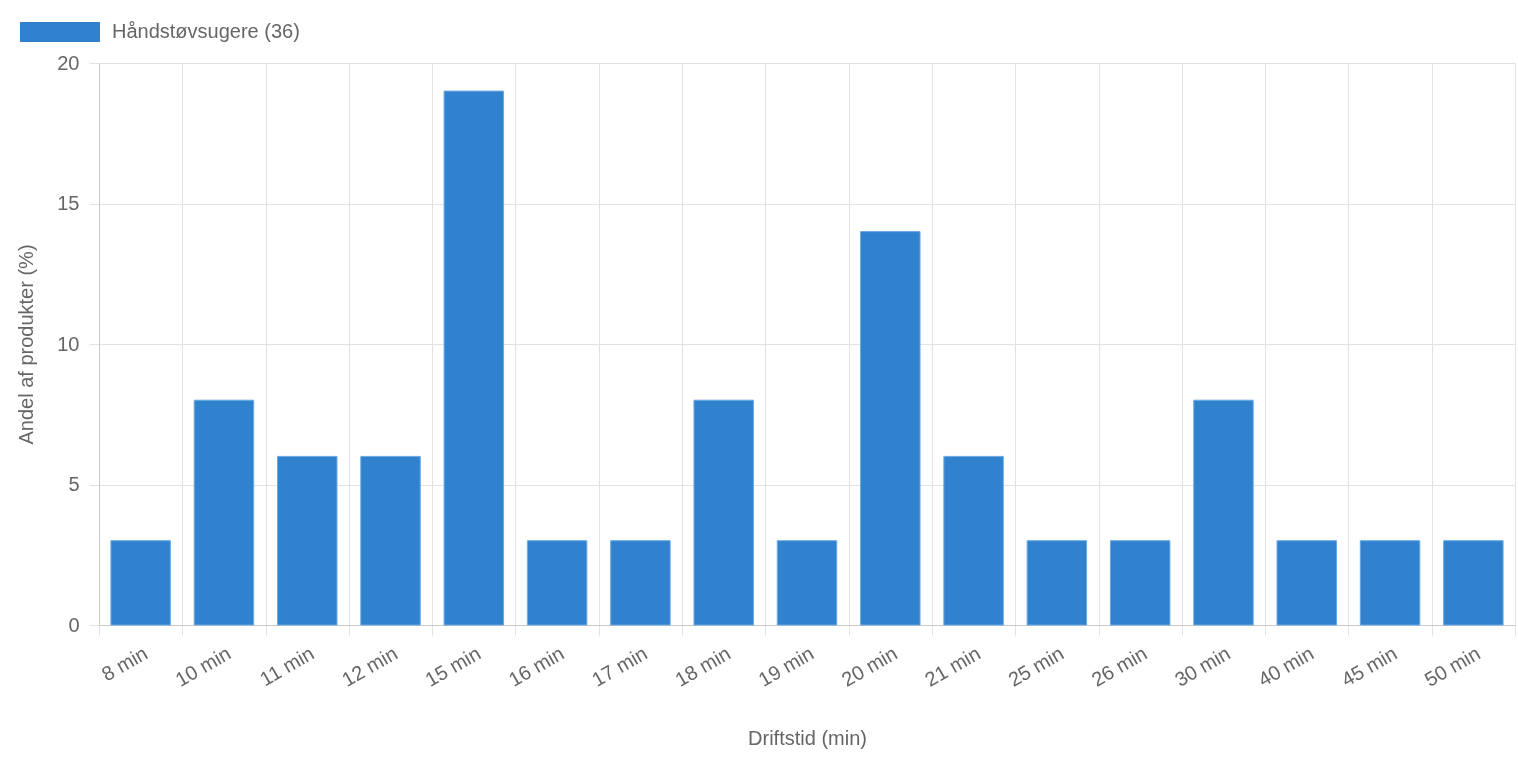  I want to click on x-tick-label: 15 min, so click(453, 666).